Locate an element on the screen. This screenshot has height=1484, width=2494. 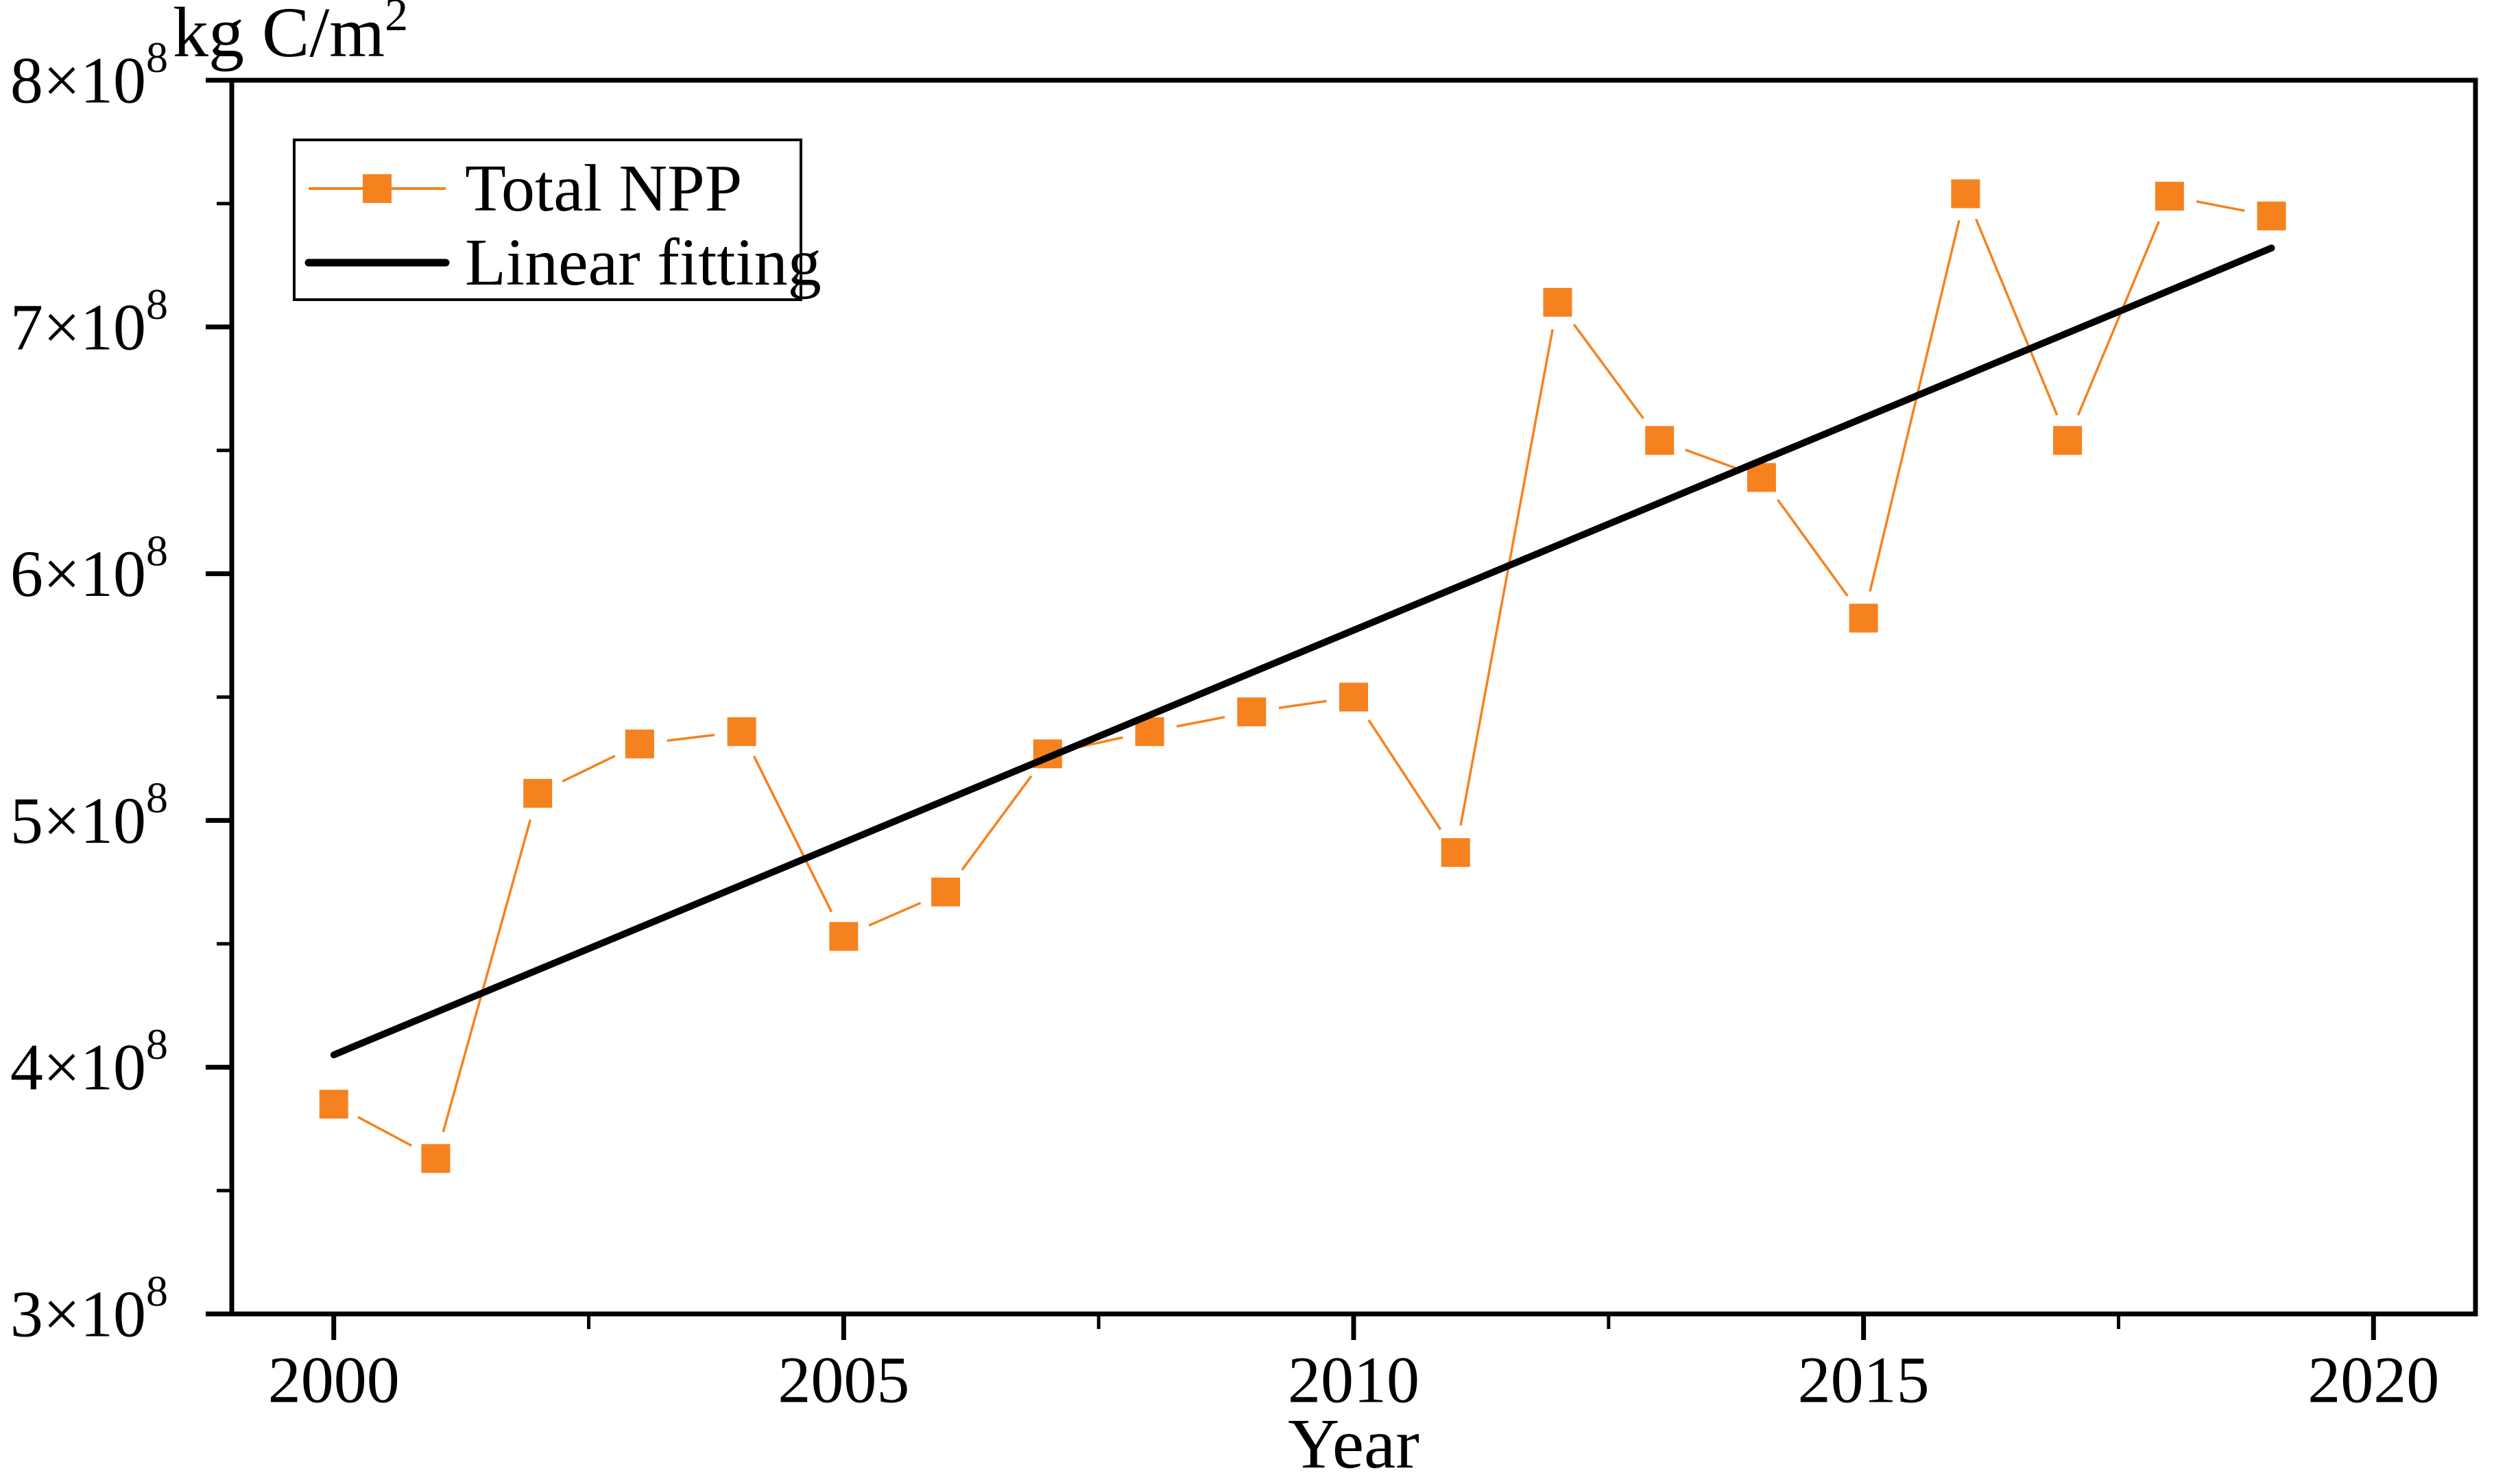
y-axis-unit-label: kg C/m2 is located at coordinates (290, 36).